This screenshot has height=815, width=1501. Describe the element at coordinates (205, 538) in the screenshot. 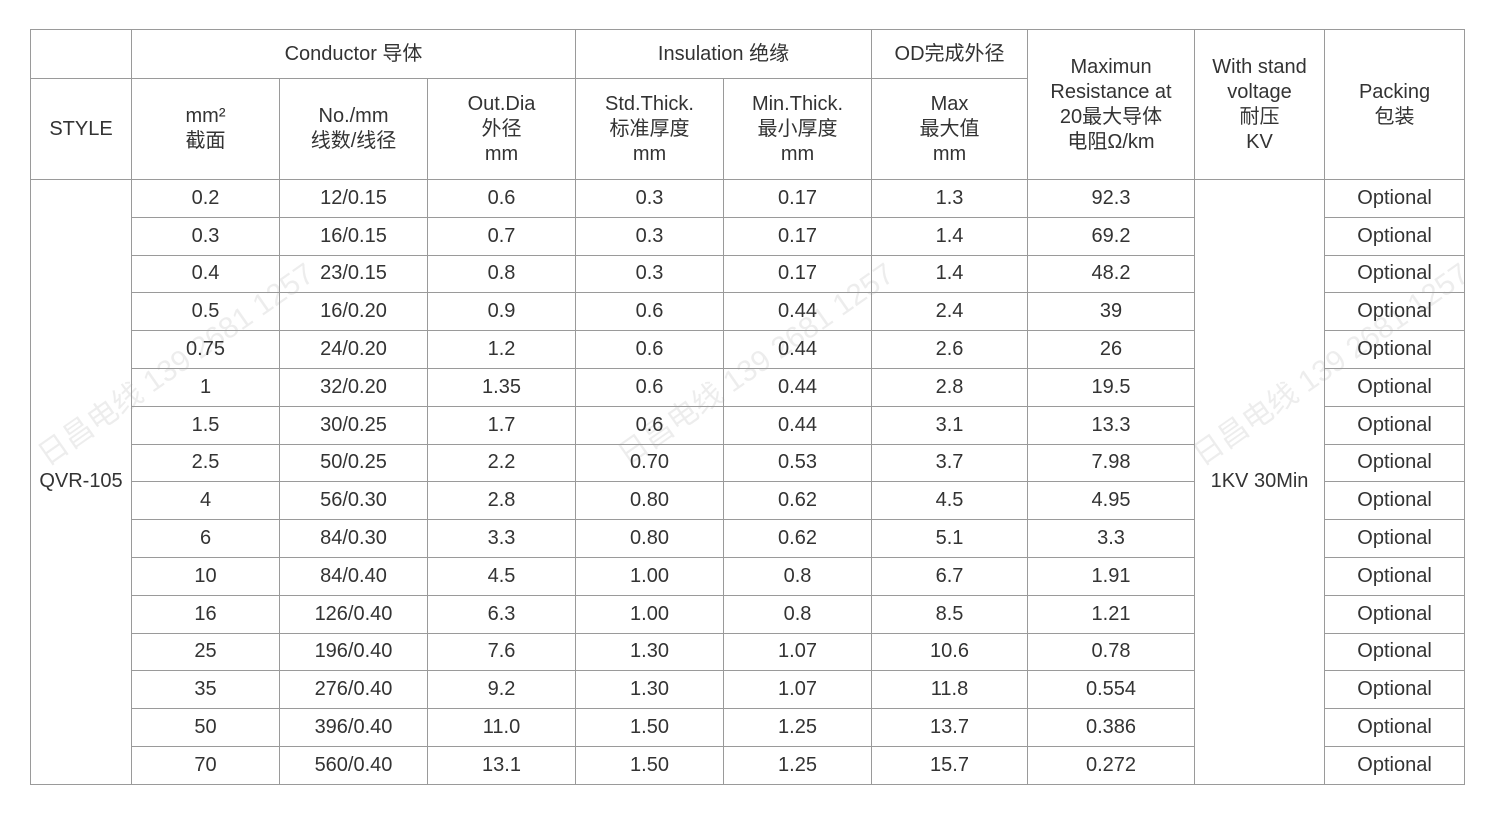

I see `area-cell: 6` at that location.